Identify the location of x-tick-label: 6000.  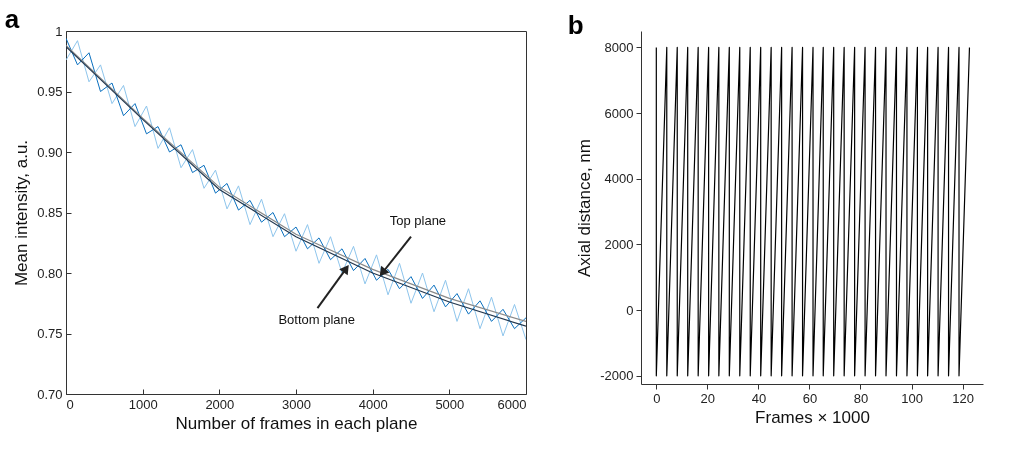
(512, 404).